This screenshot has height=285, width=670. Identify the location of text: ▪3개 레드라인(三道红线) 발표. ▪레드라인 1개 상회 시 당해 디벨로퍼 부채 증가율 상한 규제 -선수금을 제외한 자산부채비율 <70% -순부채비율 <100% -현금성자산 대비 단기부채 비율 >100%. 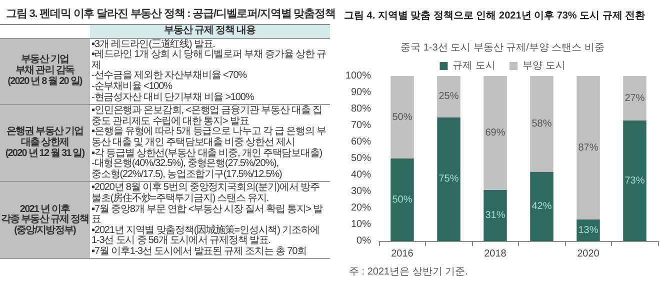
(210, 71).